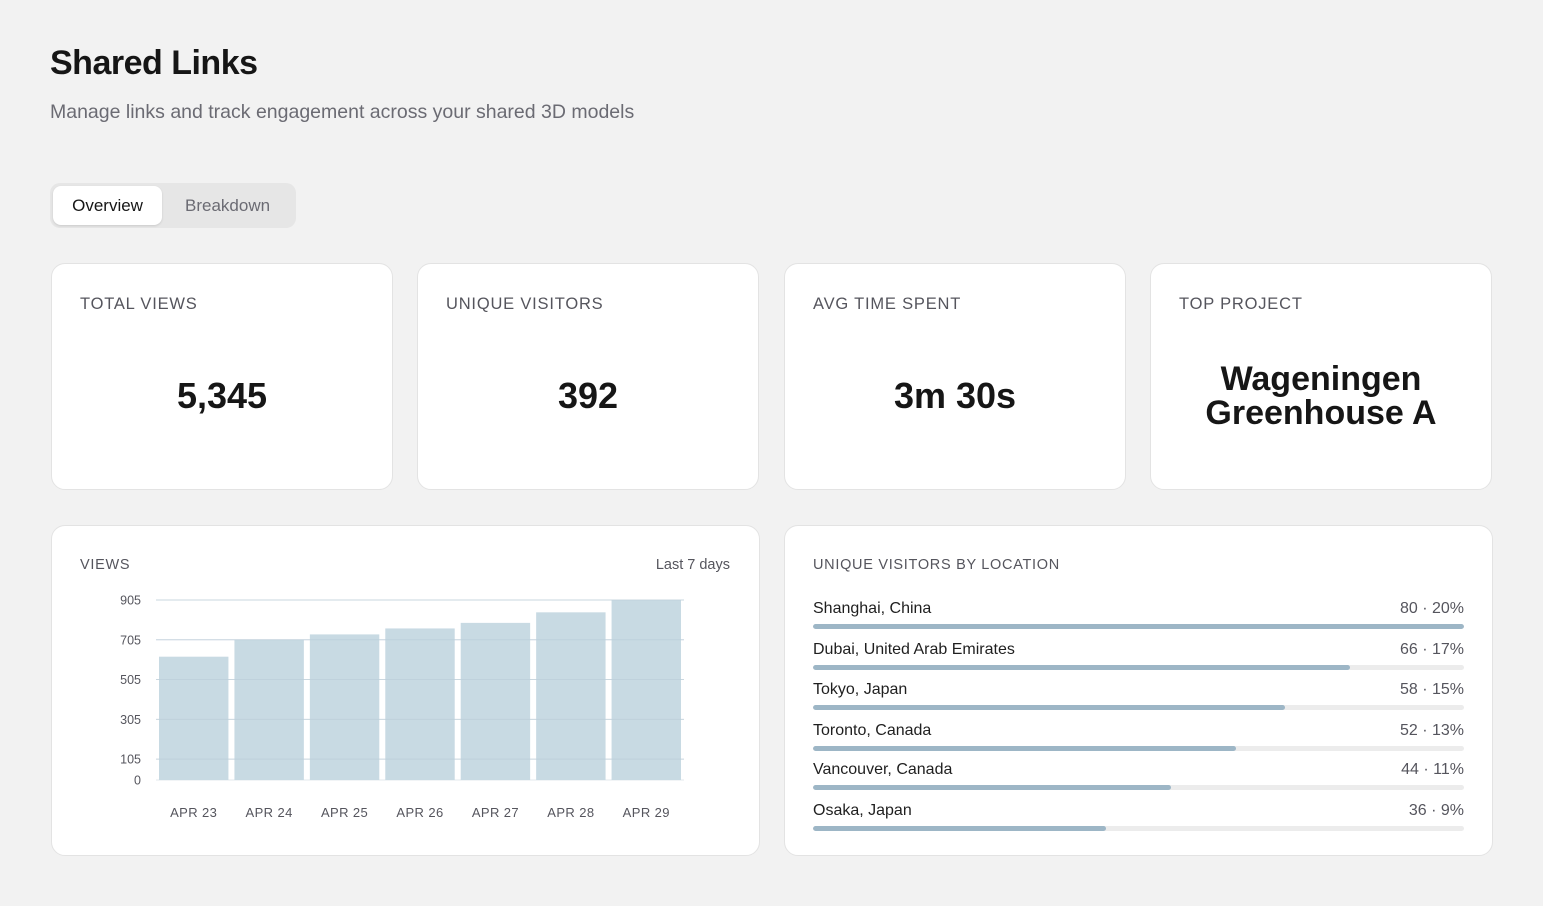  I want to click on location-count: 80 · 20%, so click(1431, 608).